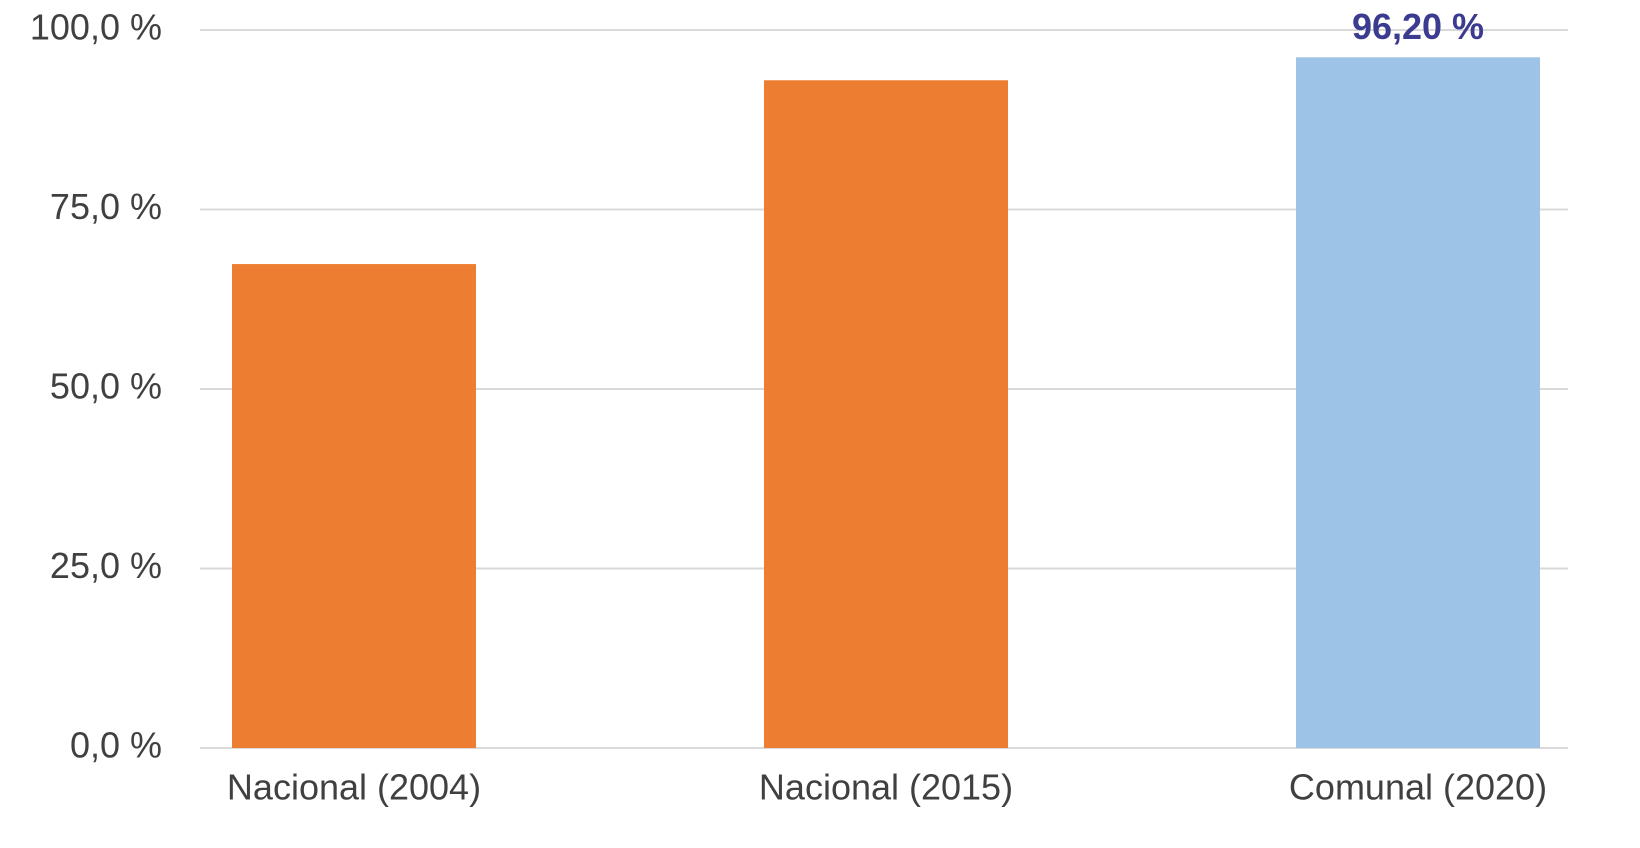 This screenshot has width=1640, height=848. What do you see at coordinates (106, 565) in the screenshot?
I see `y-tick-label: 25,0 %` at bounding box center [106, 565].